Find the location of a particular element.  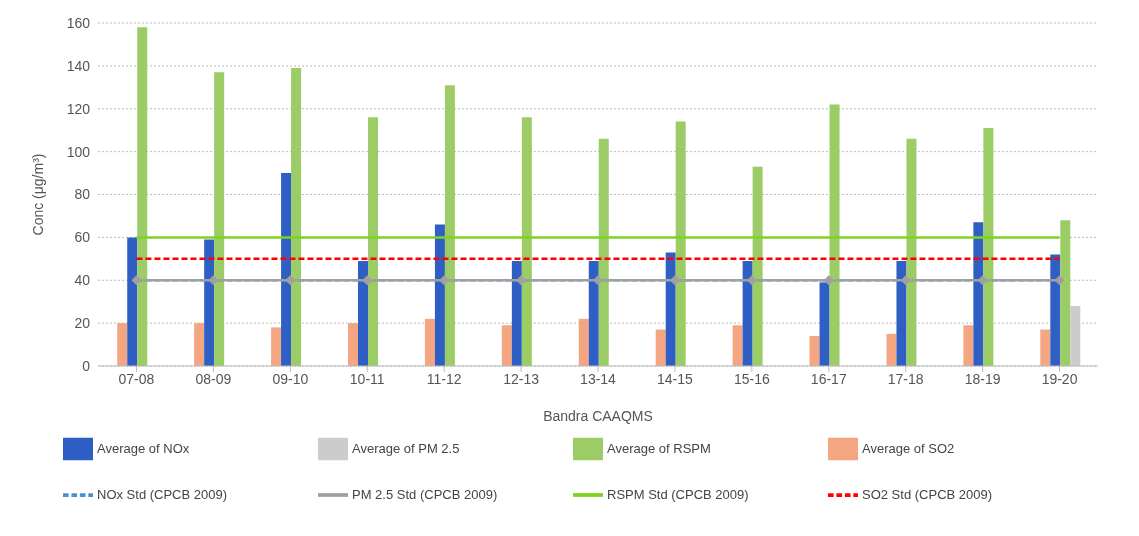

x-tick-label: 11-12 is located at coordinates (444, 378).